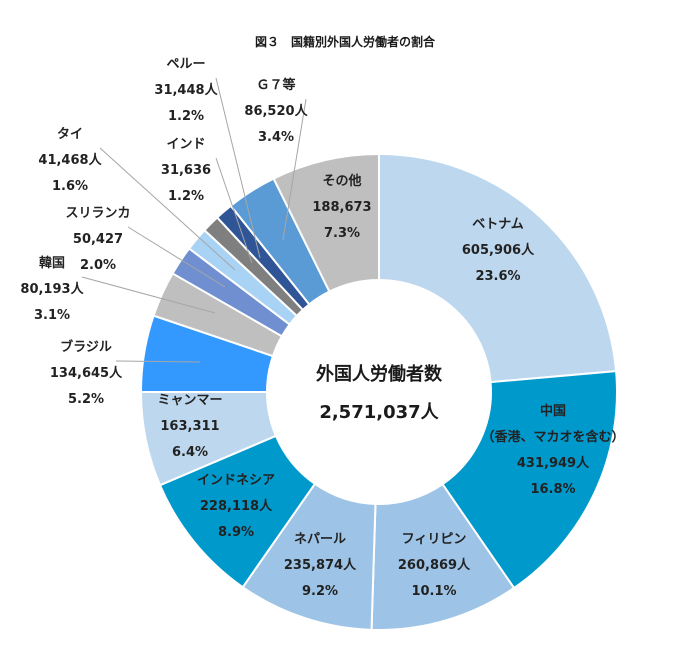 This screenshot has height=652, width=690. Describe the element at coordinates (186, 170) in the screenshot. I see `slice-label-10-count: 31,636` at that location.